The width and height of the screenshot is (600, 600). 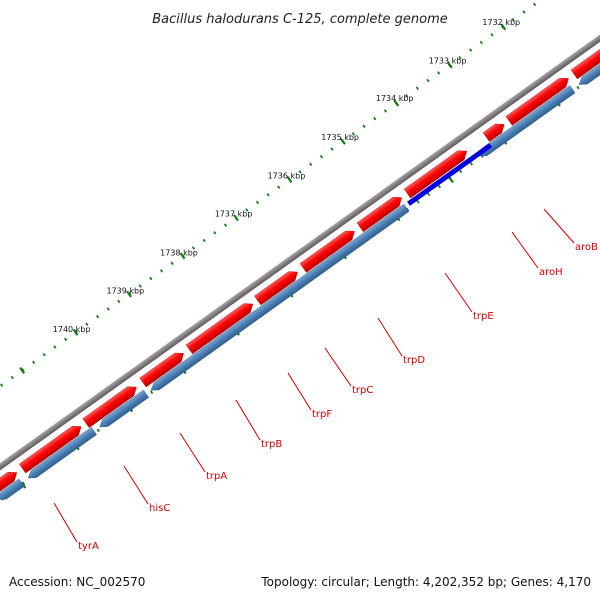 What do you see at coordinates (448, 60) in the screenshot?
I see `scale-label: 1733 kbp` at bounding box center [448, 60].